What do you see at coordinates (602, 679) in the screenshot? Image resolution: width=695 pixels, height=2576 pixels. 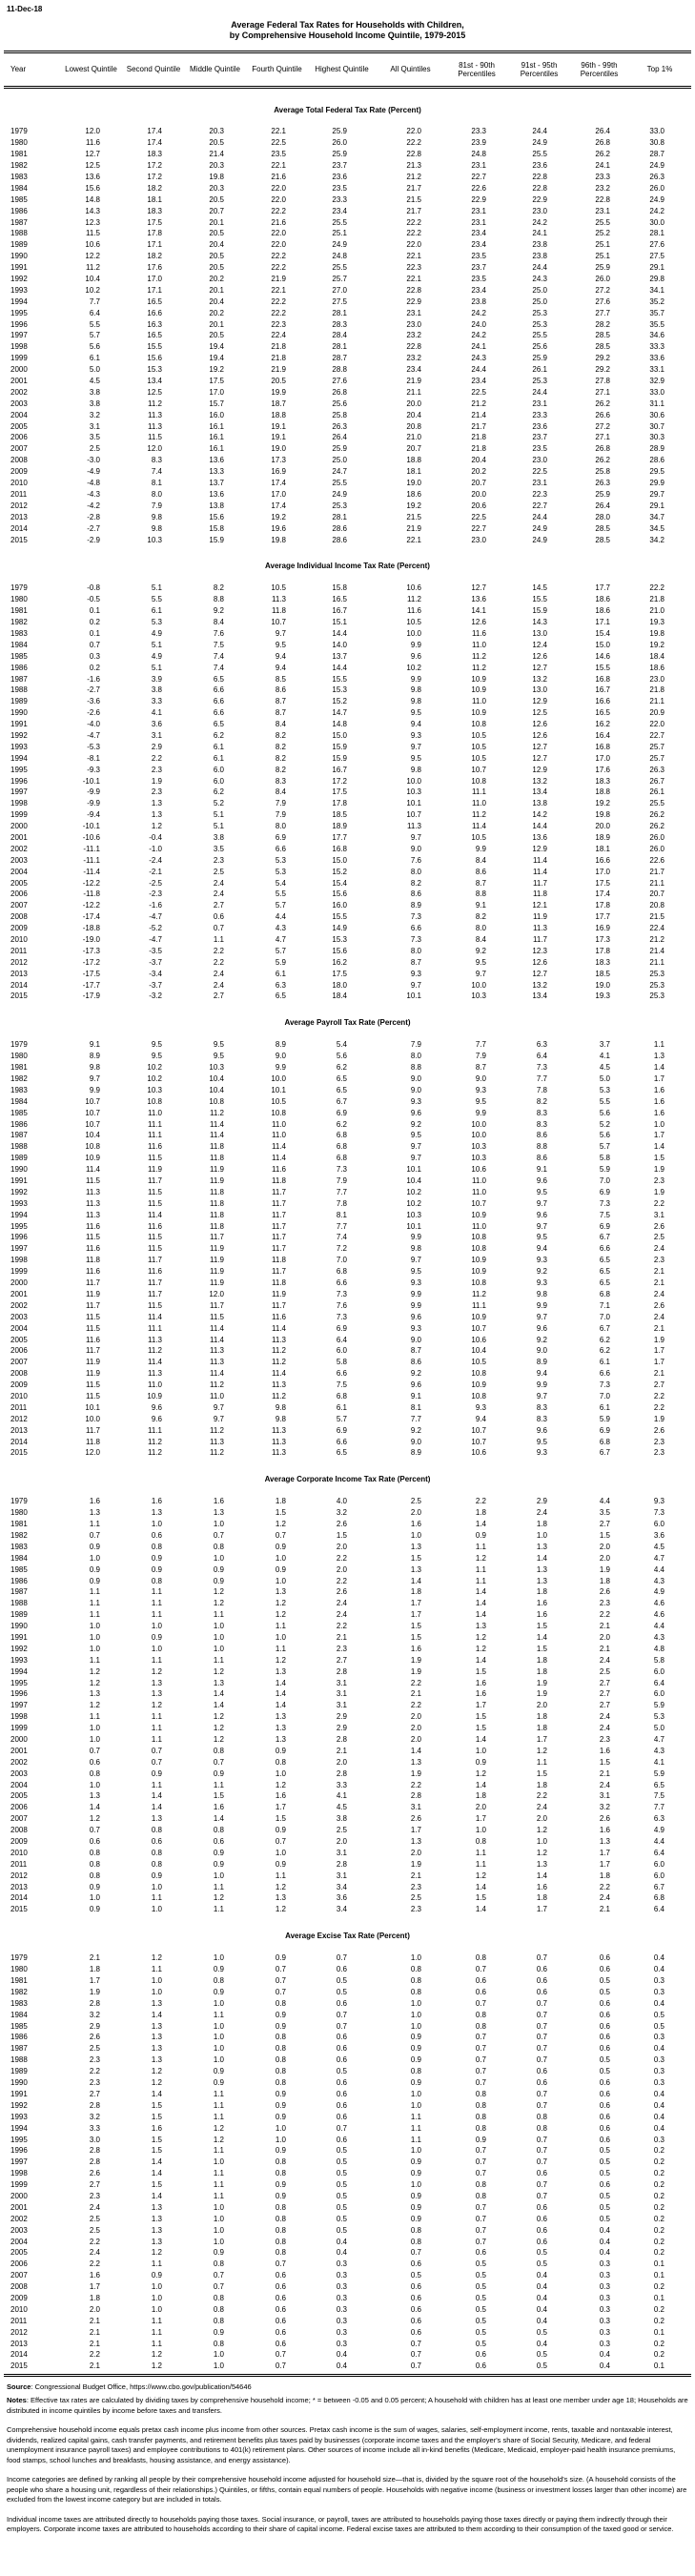 I see `value-cell: 16.8` at bounding box center [602, 679].